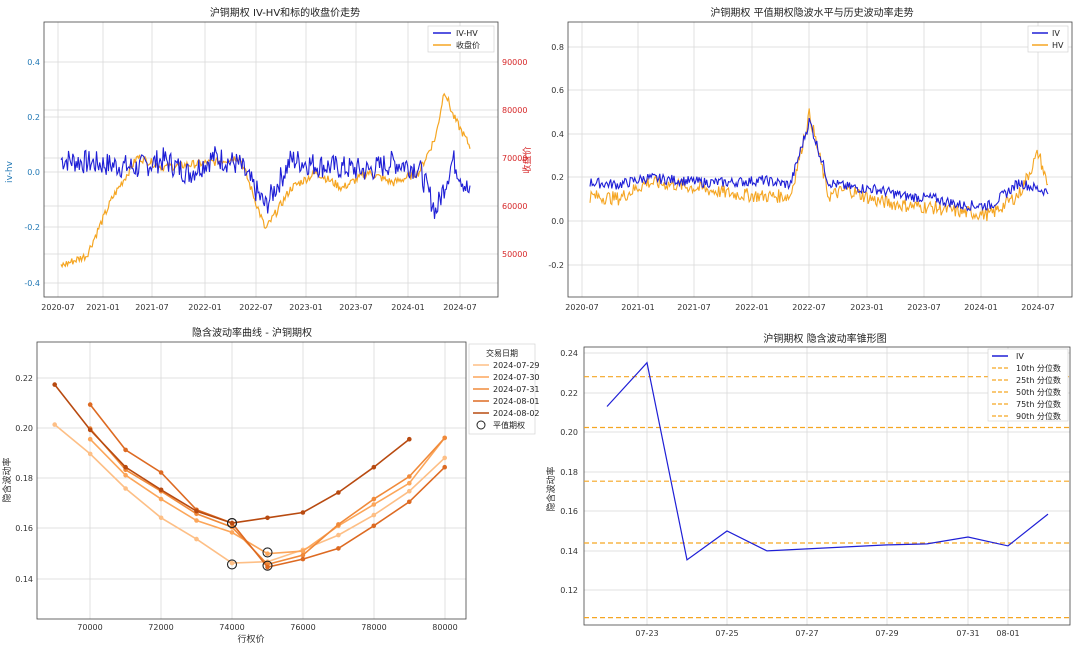 This screenshot has height=646, width=1080. I want to click on x-tick-label: 2021-07, so click(151, 307).